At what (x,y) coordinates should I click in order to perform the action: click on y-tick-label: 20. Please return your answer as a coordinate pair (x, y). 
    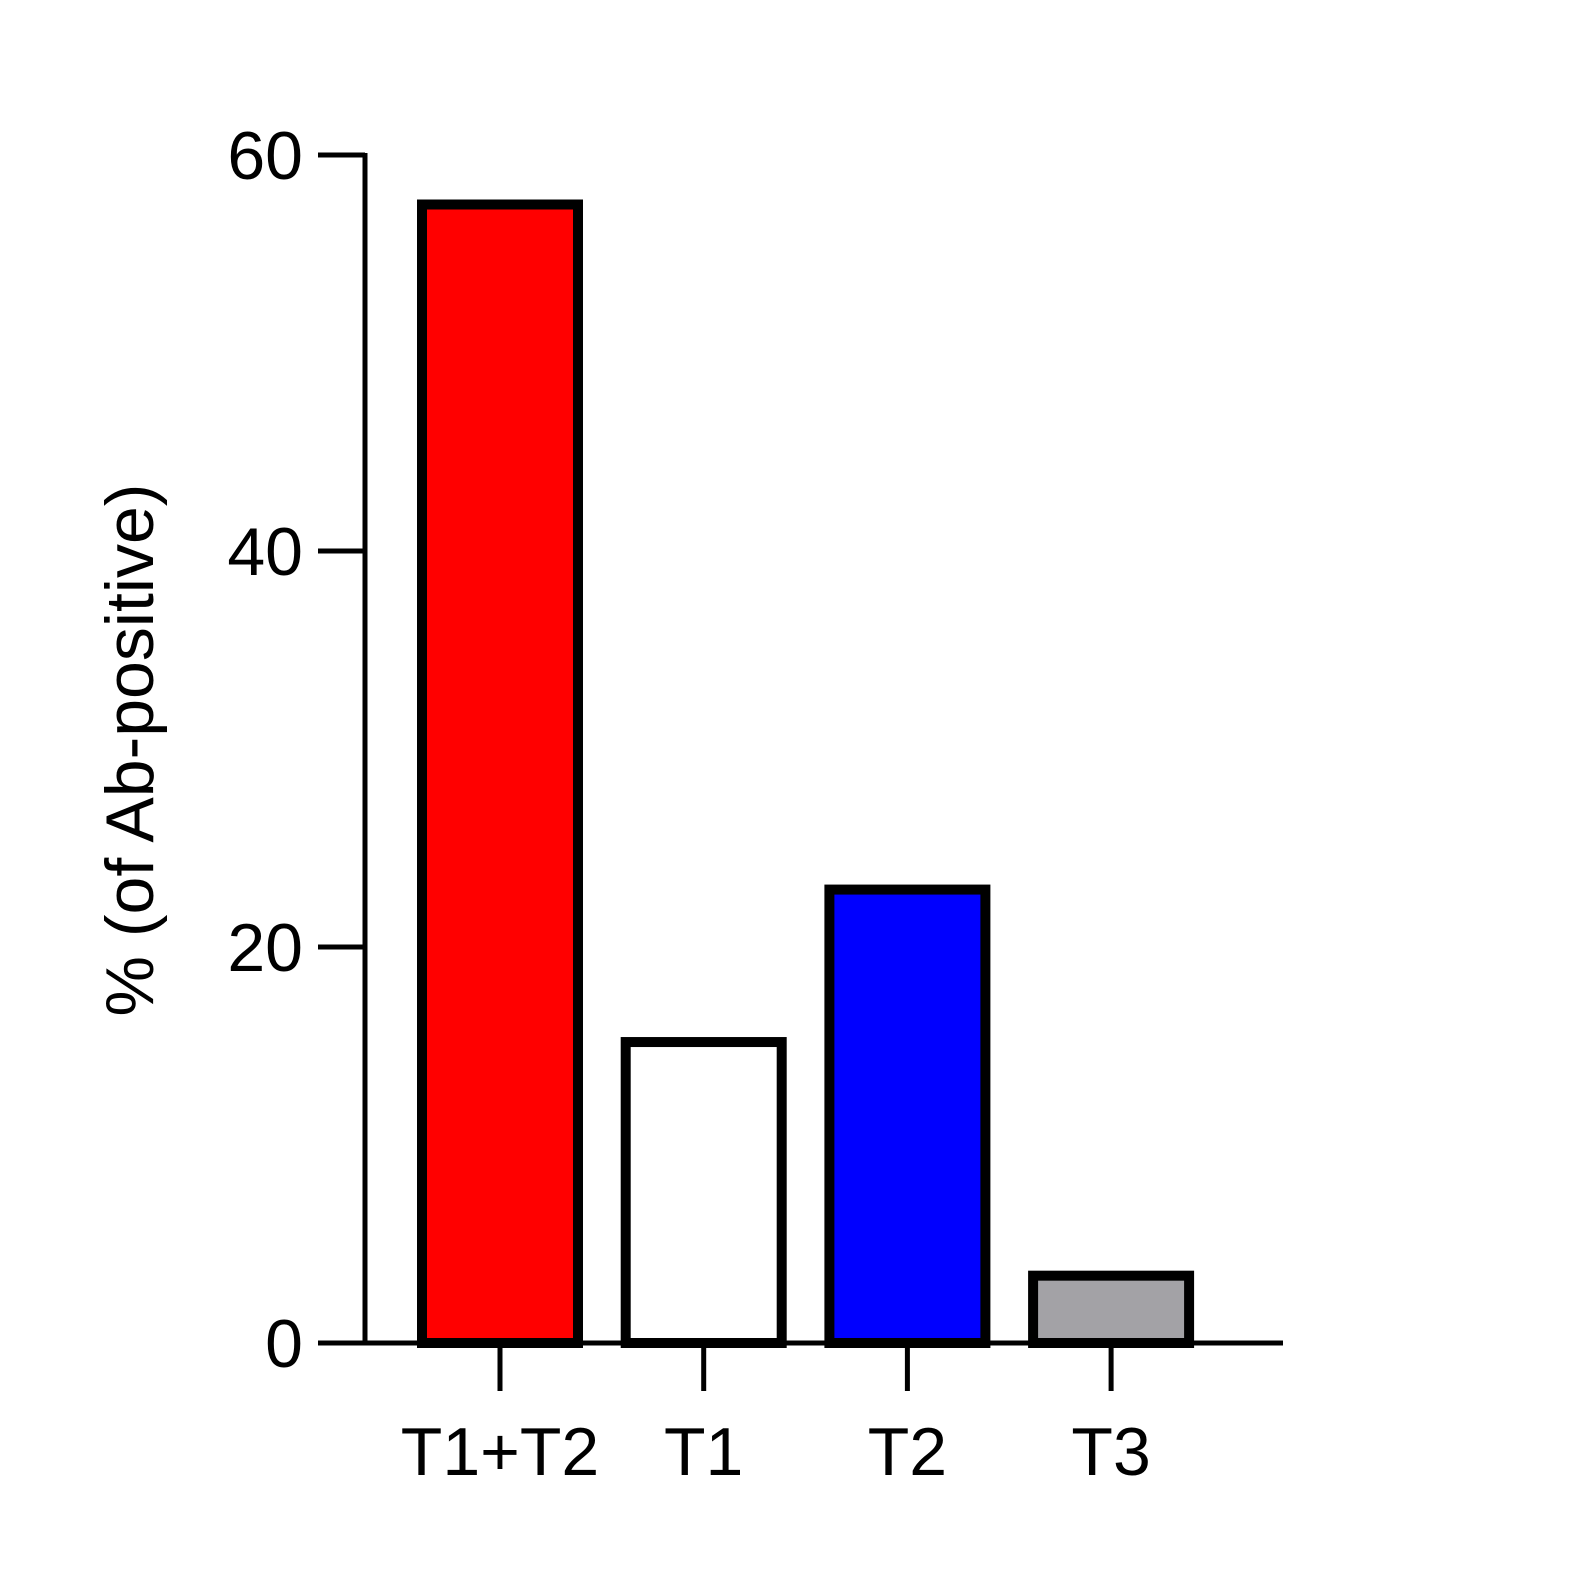
    Looking at the image, I should click on (265, 948).